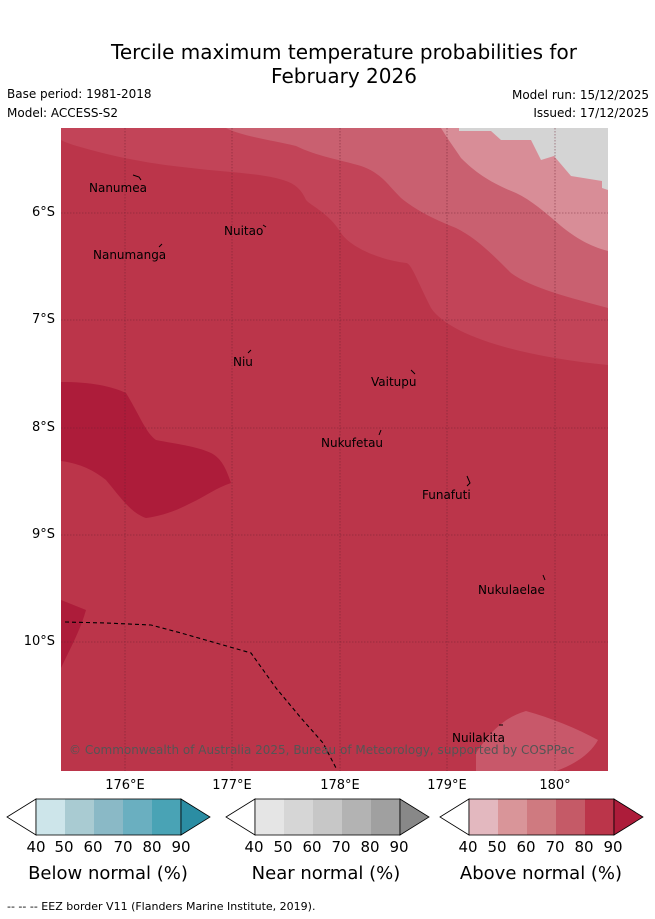  I want to click on colorbar-below, so click(108, 817).